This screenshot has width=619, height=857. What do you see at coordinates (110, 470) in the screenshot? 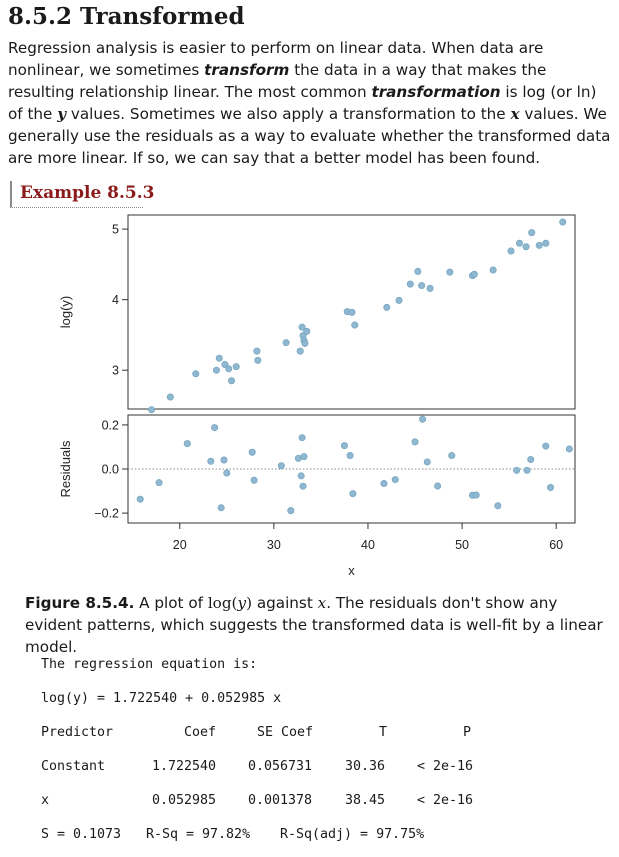
I see `y-tick-label: 0.0` at bounding box center [110, 470].